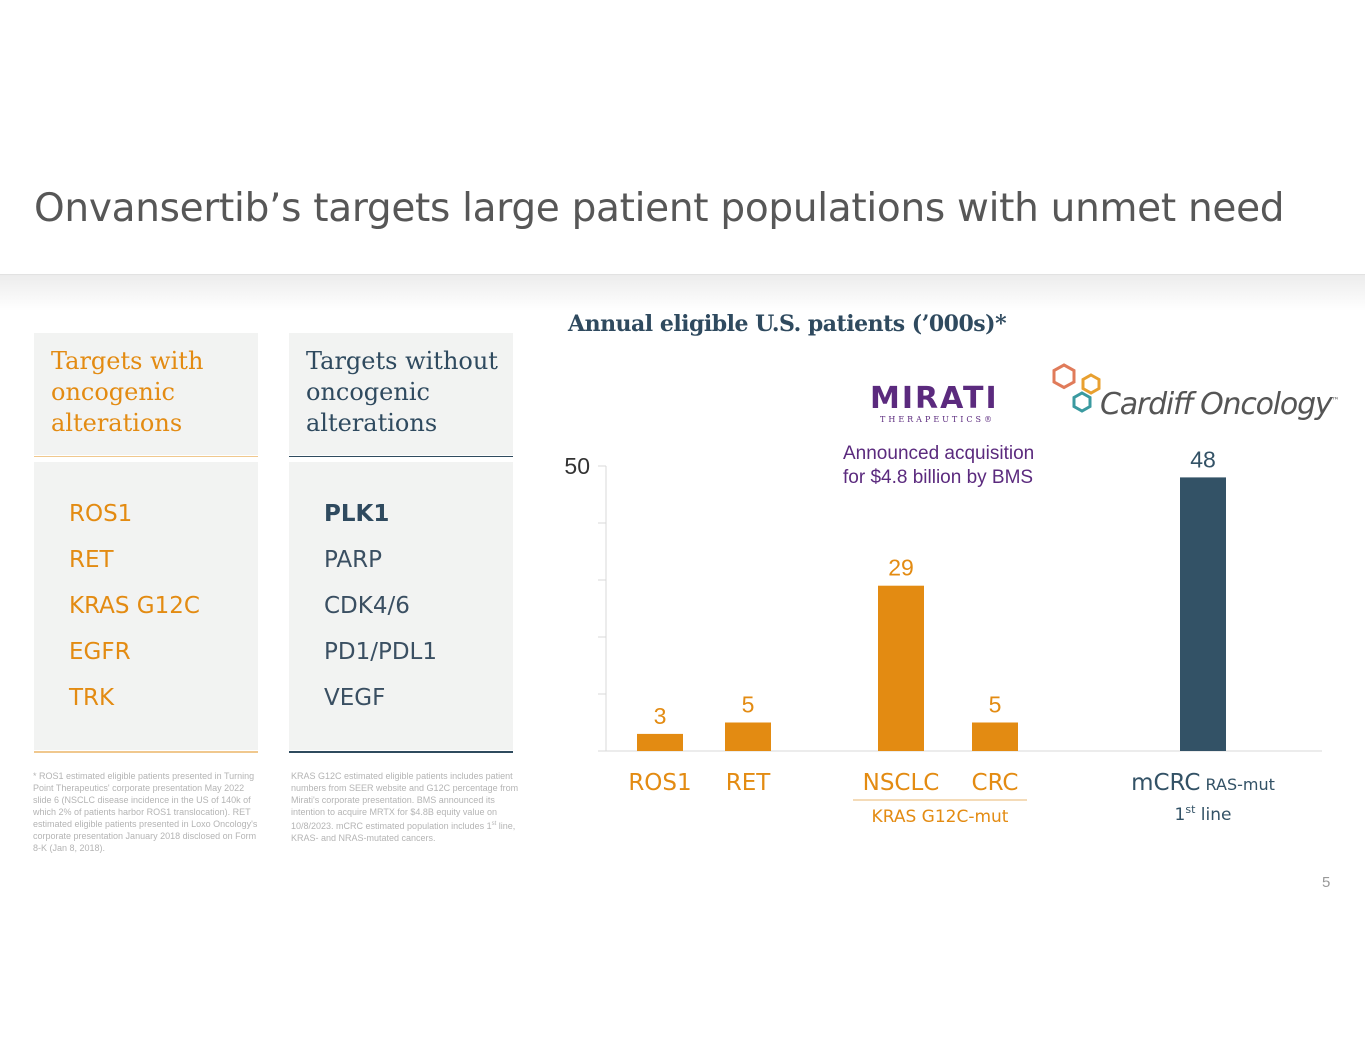  I want to click on bar-mcrc, so click(1203, 614).